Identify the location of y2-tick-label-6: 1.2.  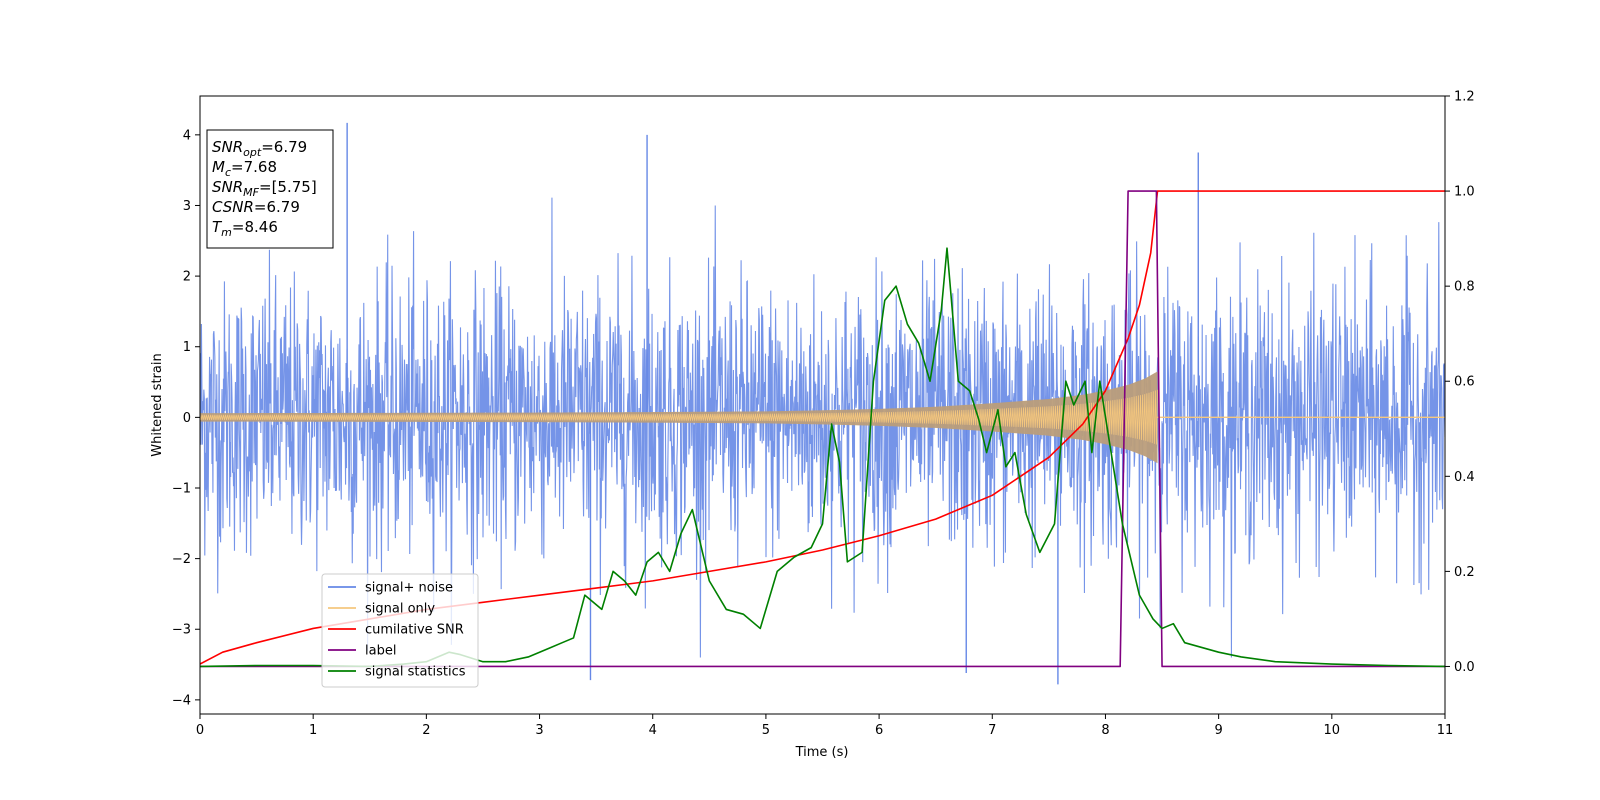
(1464, 97).